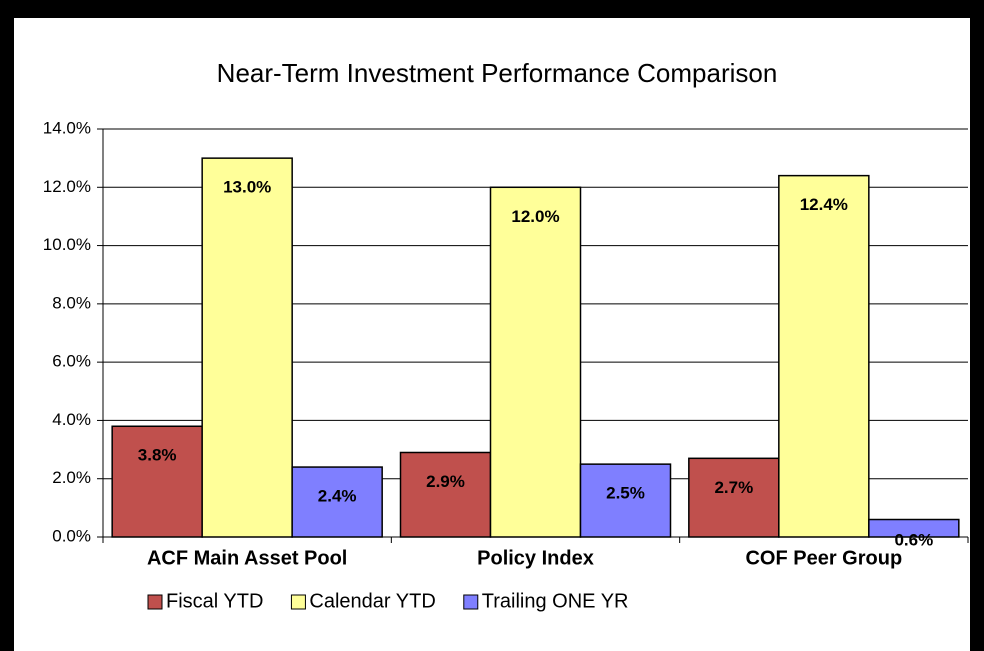 The image size is (984, 651). Describe the element at coordinates (445, 481) in the screenshot. I see `data-label: 2.9%` at that location.